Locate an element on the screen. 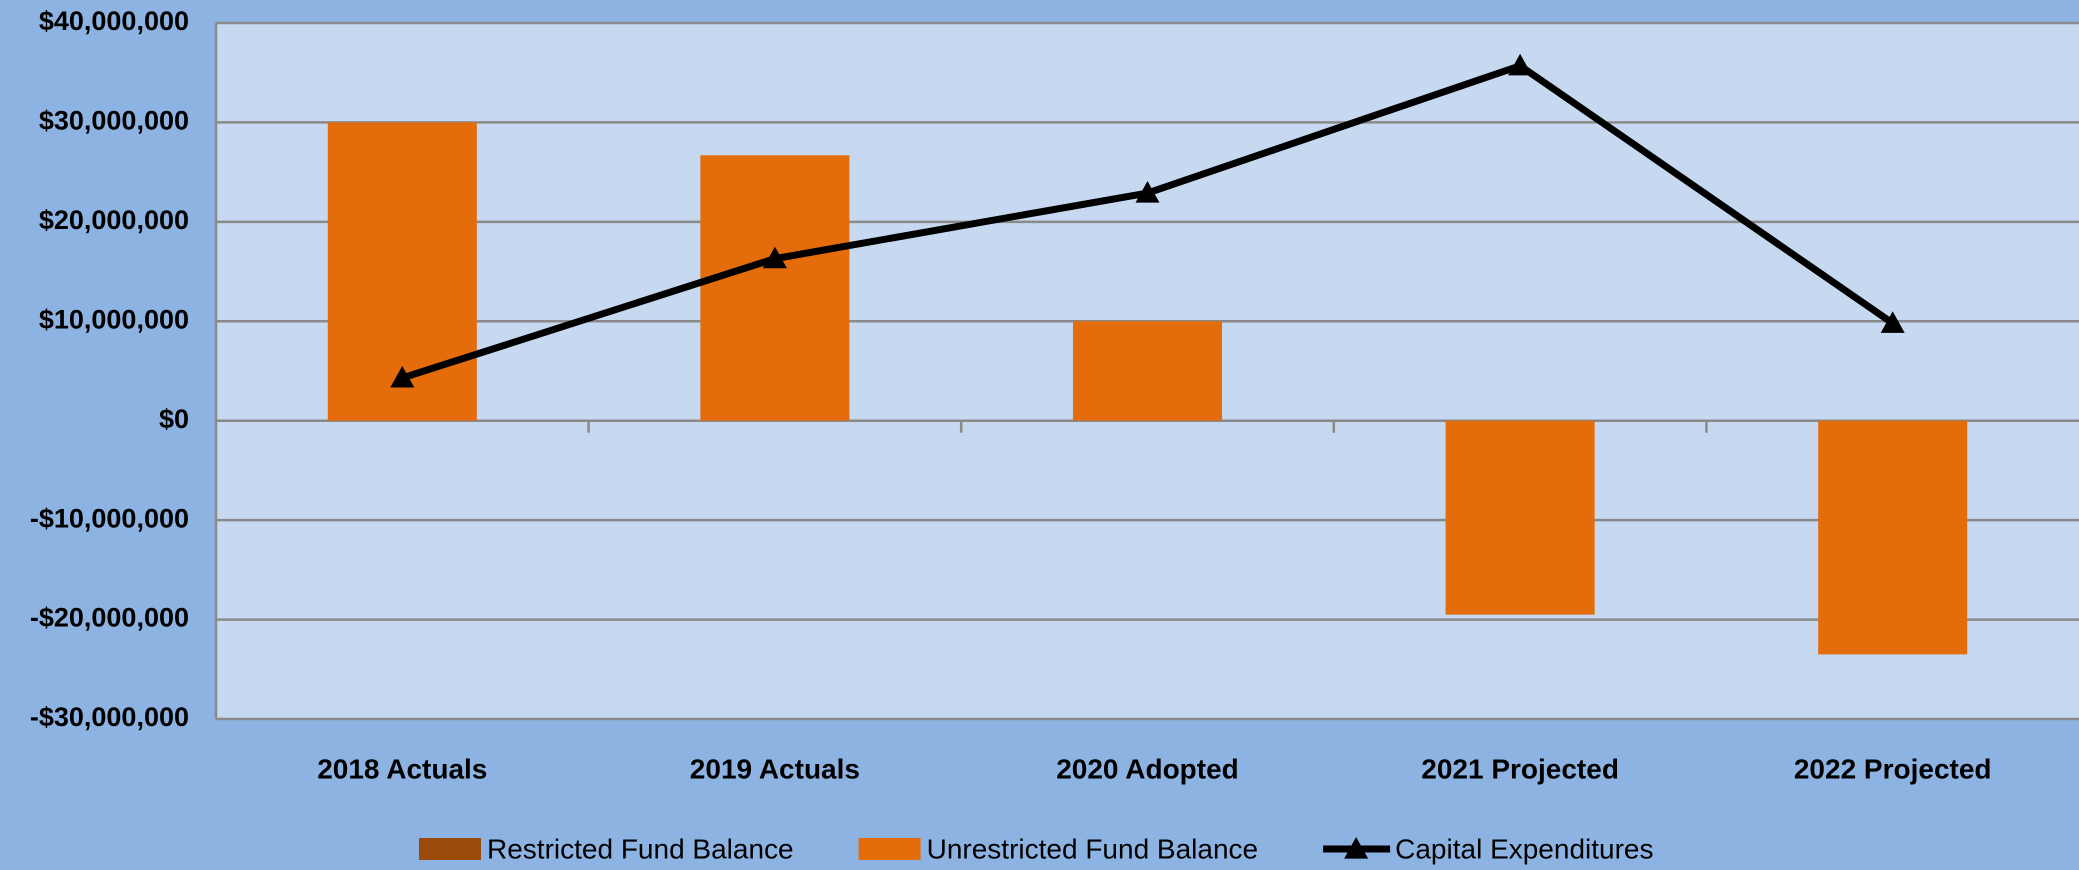 Image resolution: width=2079 pixels, height=870 pixels. y-tick-label: $10,000,000 is located at coordinates (114, 319).